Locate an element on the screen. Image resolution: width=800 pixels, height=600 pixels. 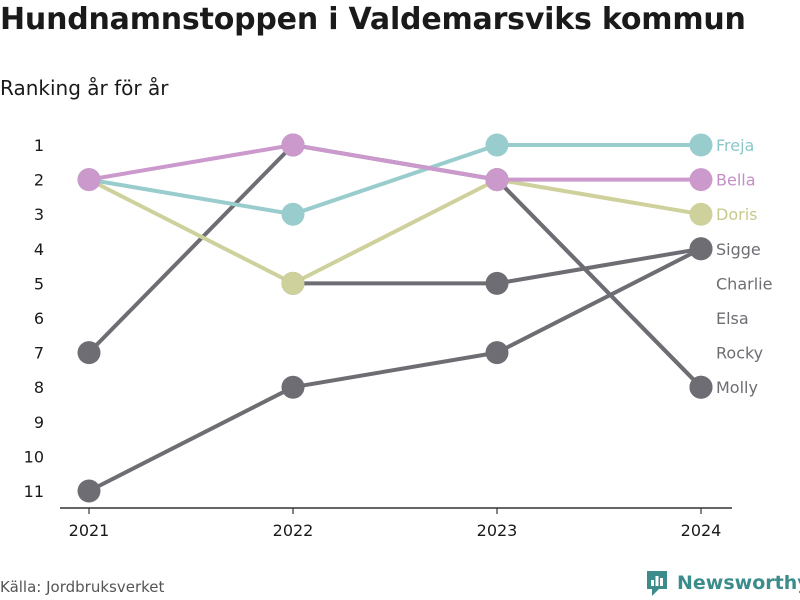
y-tick-label: 7 is located at coordinates (39, 353).